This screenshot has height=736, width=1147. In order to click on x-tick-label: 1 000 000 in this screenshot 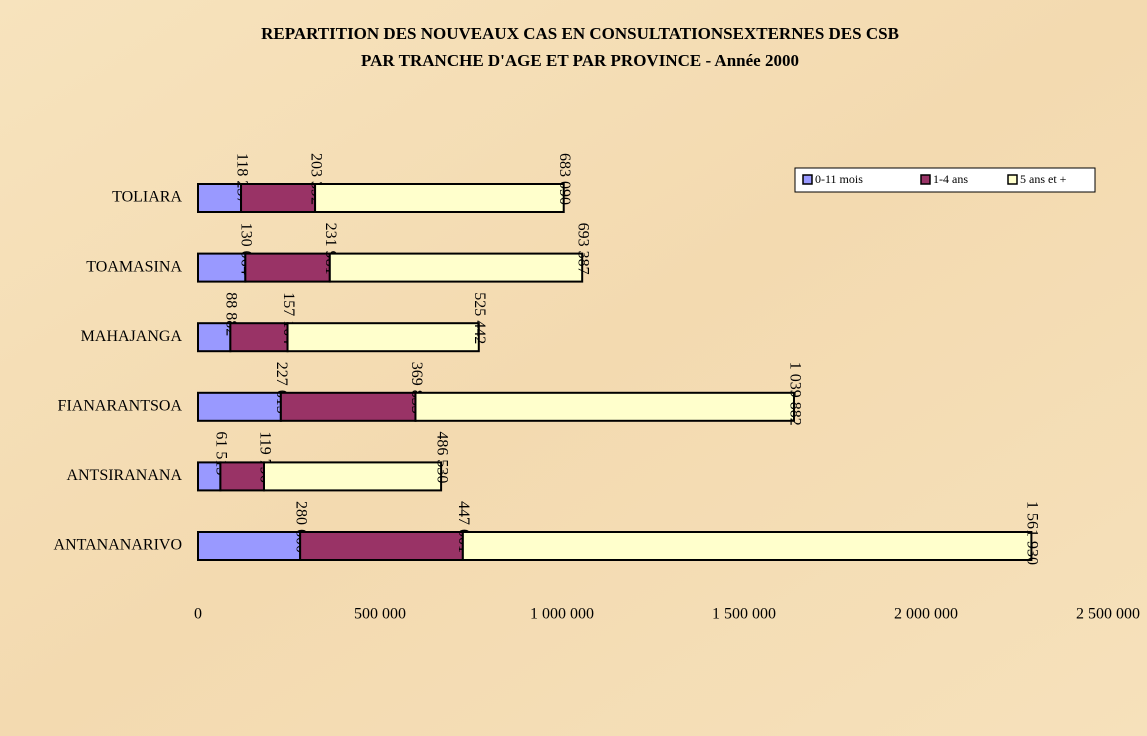, I will do `click(562, 614)`.